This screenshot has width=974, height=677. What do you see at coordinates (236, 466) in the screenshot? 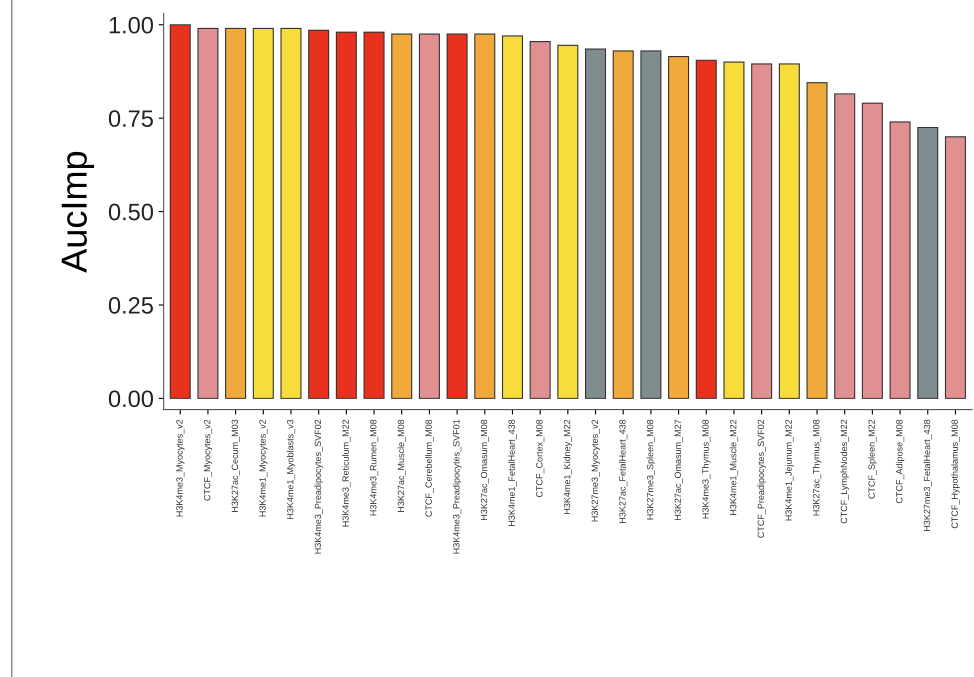
I see `x-tick-label: H3K27ac_Cecum_M03` at bounding box center [236, 466].